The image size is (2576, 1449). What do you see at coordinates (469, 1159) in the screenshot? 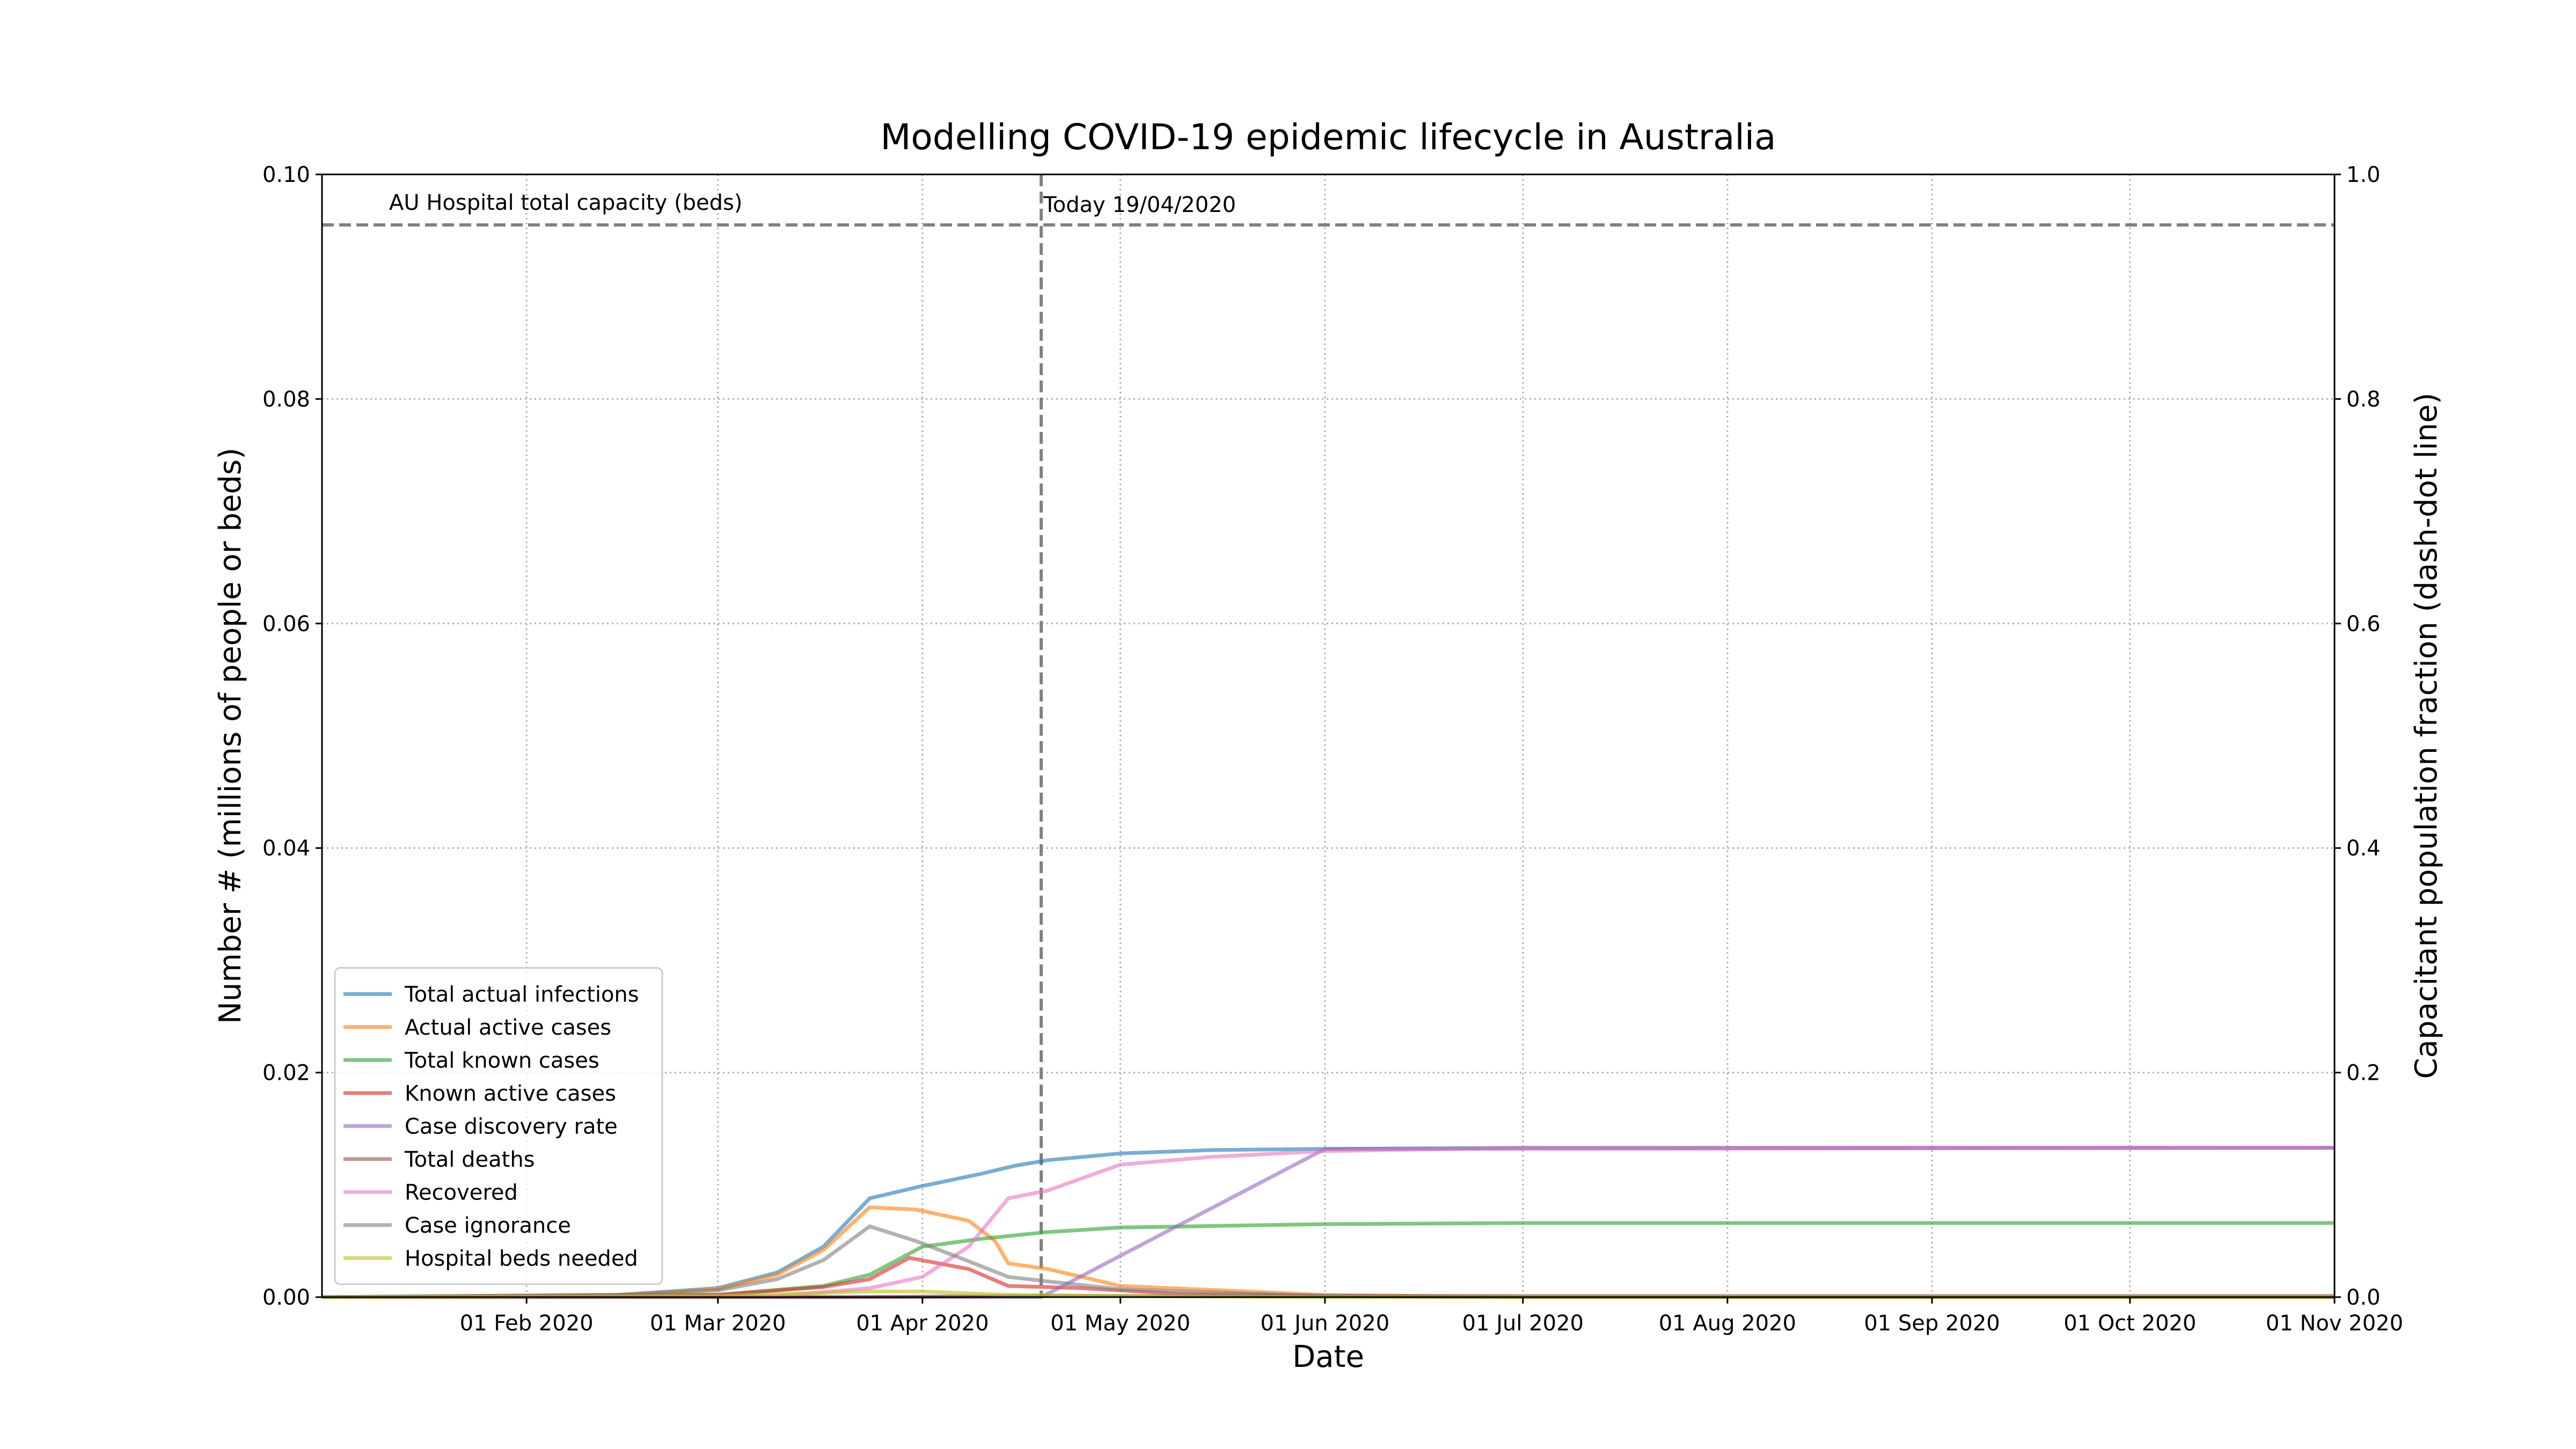
I see `legend-entry: Total deaths` at bounding box center [469, 1159].